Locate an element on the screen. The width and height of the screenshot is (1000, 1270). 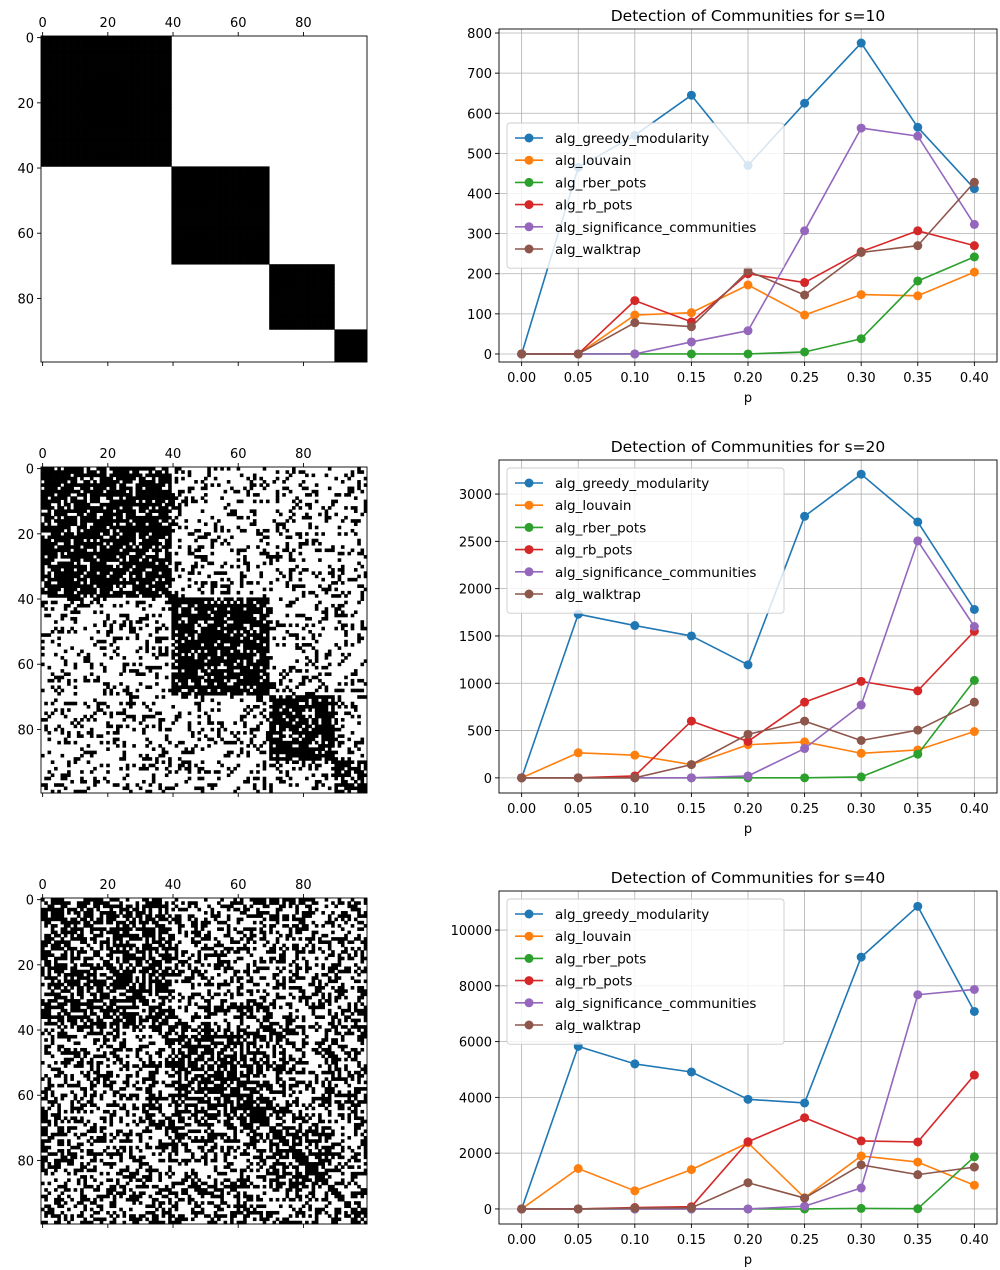
x-tick-label: 0.25 is located at coordinates (804, 378).